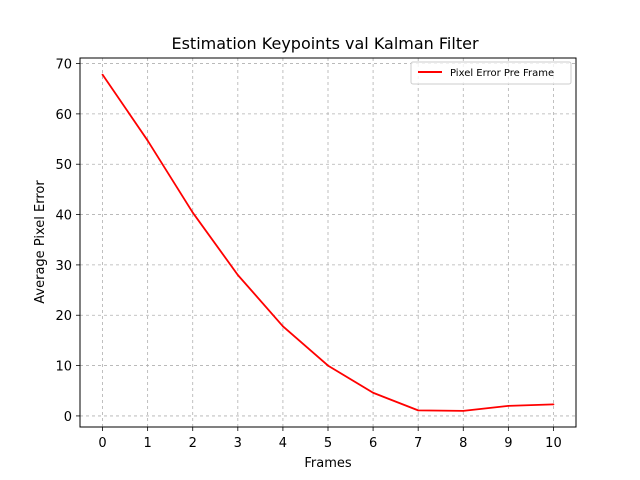 Image resolution: width=640 pixels, height=480 pixels. Describe the element at coordinates (193, 443) in the screenshot. I see `x-tick-label: 2` at that location.